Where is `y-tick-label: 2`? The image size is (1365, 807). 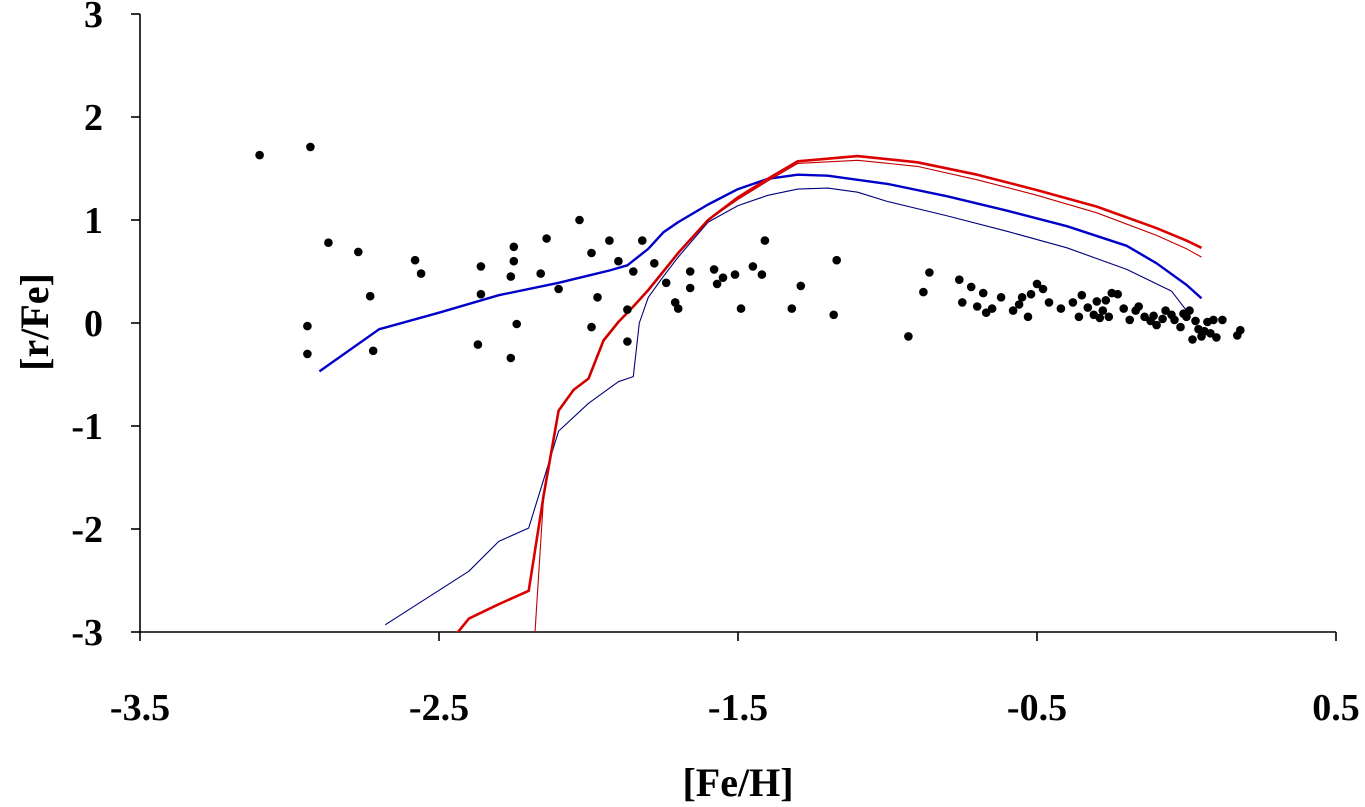
y-tick-label: 2 is located at coordinates (93, 118).